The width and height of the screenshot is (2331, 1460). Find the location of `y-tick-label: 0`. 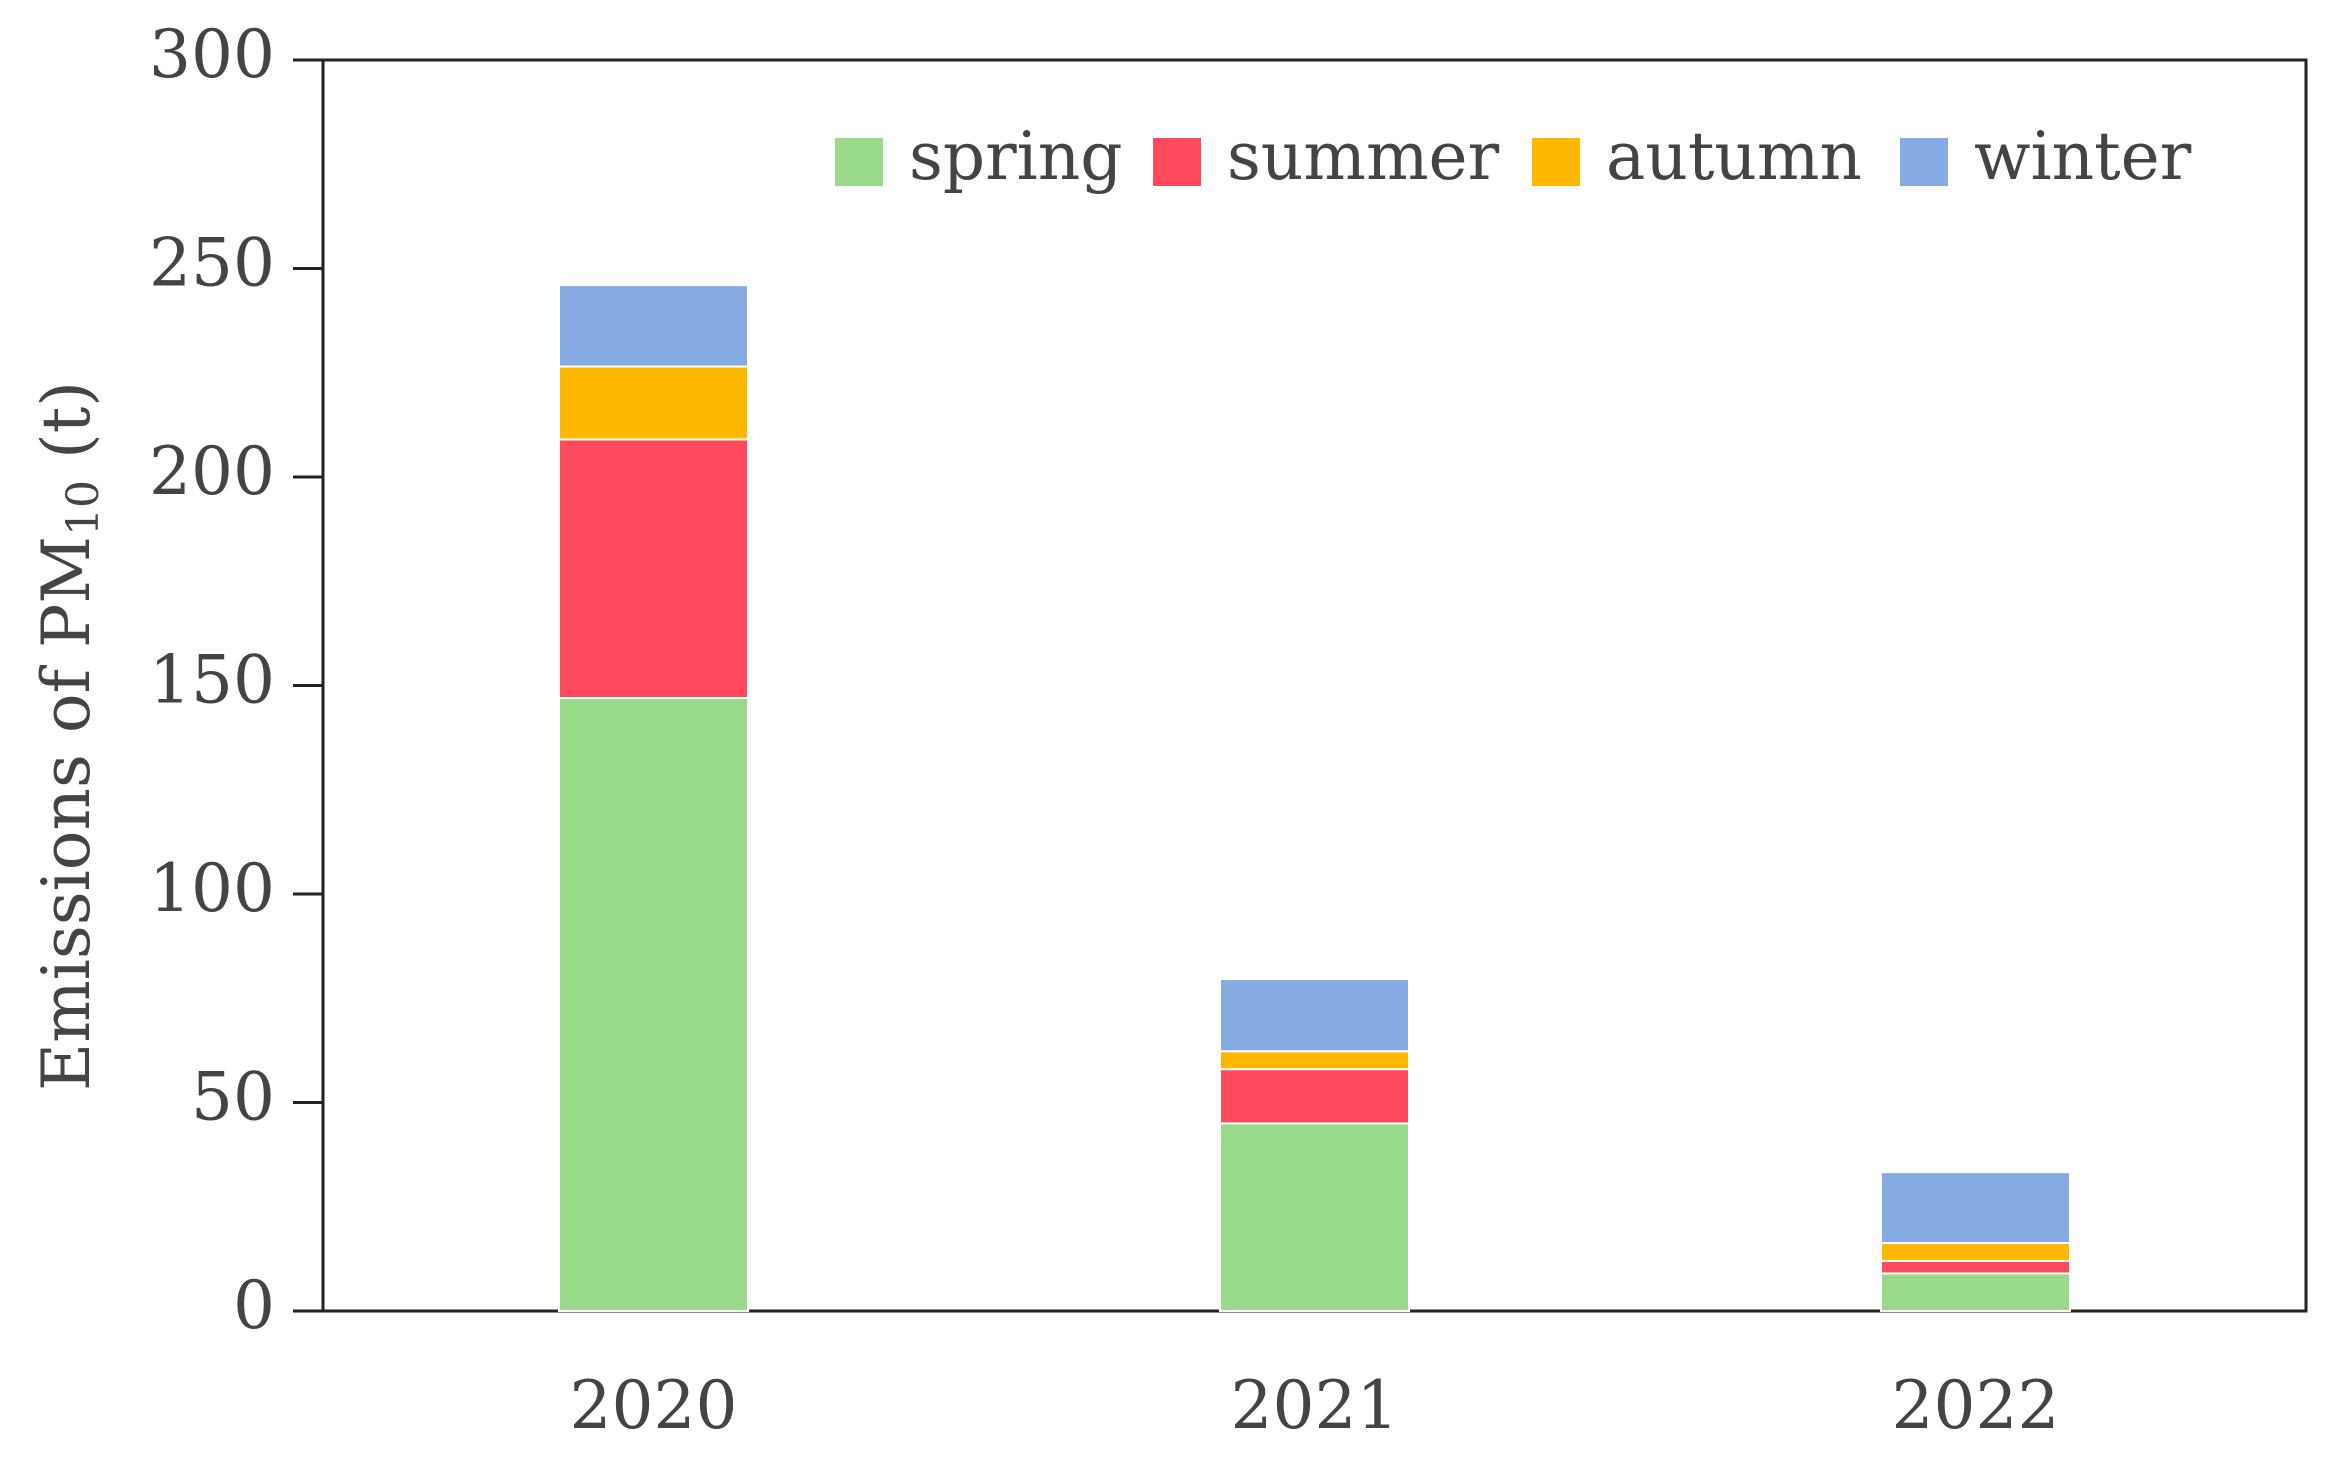

y-tick-label: 0 is located at coordinates (254, 1305).